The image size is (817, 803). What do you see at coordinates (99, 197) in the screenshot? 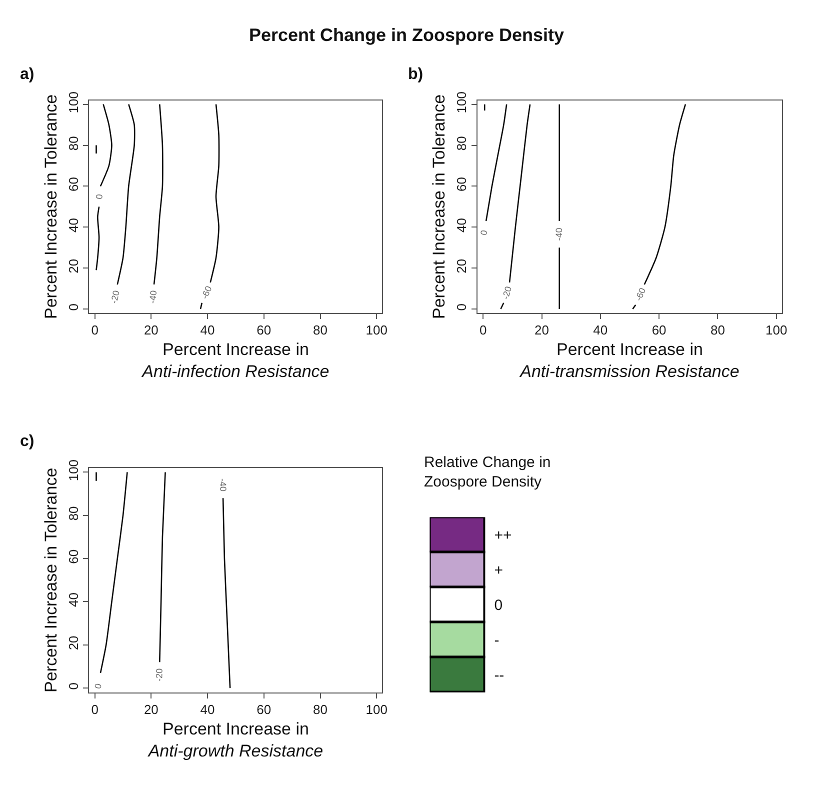
I see `category-label: 0` at bounding box center [99, 197].